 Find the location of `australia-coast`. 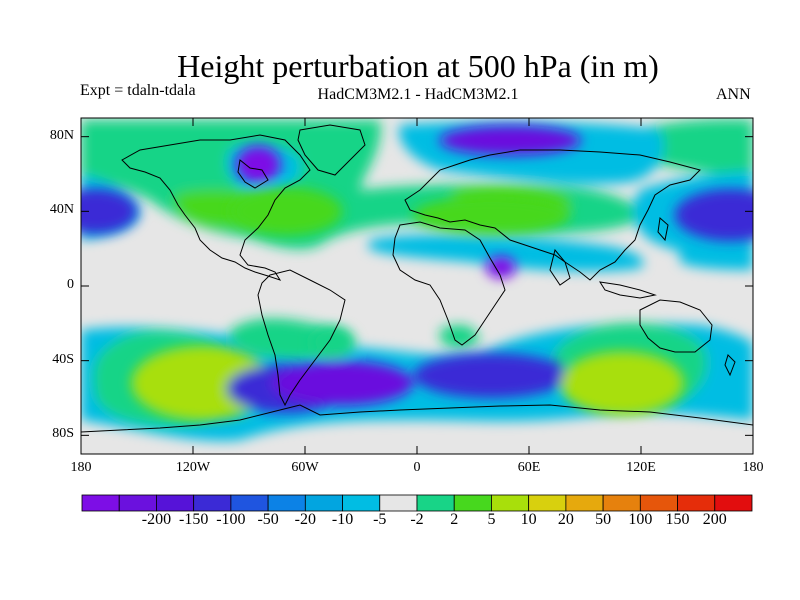

australia-coast is located at coordinates (676, 326).